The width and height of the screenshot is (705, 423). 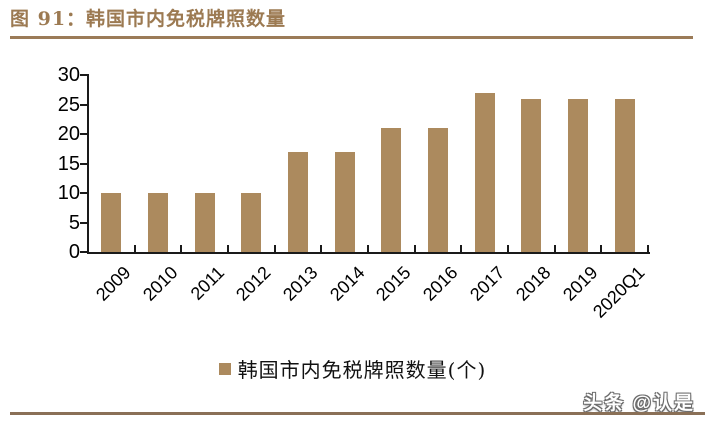 What do you see at coordinates (347, 283) in the screenshot?
I see `x-tick-label: 2014` at bounding box center [347, 283].